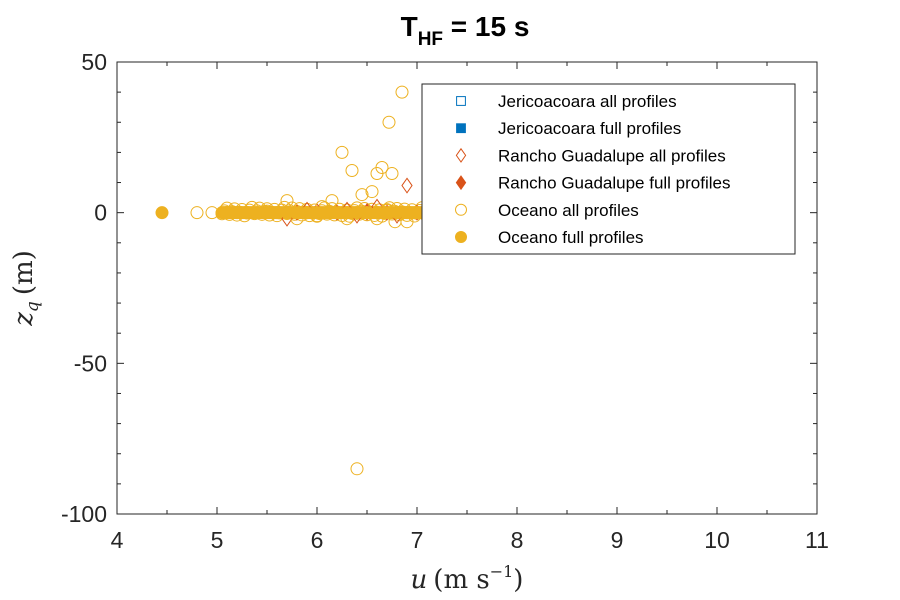 This screenshot has width=900, height=600. What do you see at coordinates (94, 62) in the screenshot?
I see `y-tick-label: 50` at bounding box center [94, 62].